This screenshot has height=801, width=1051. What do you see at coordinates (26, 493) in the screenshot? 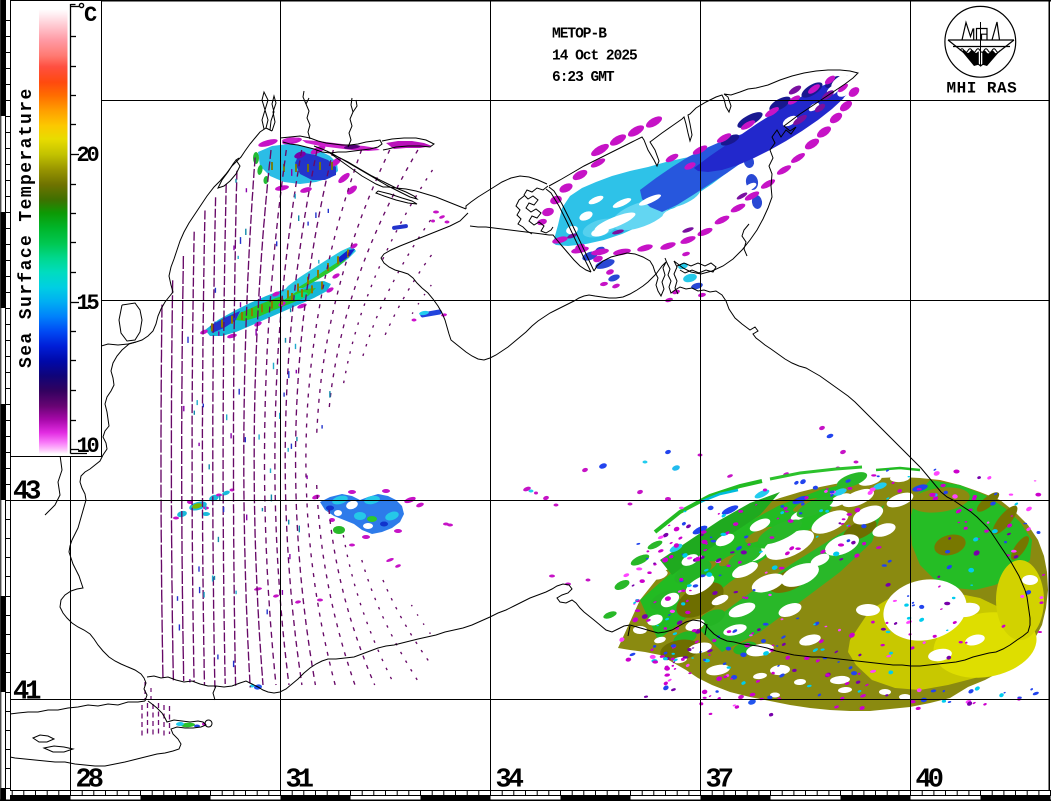
I see `svg-text: 43` at bounding box center [26, 493].